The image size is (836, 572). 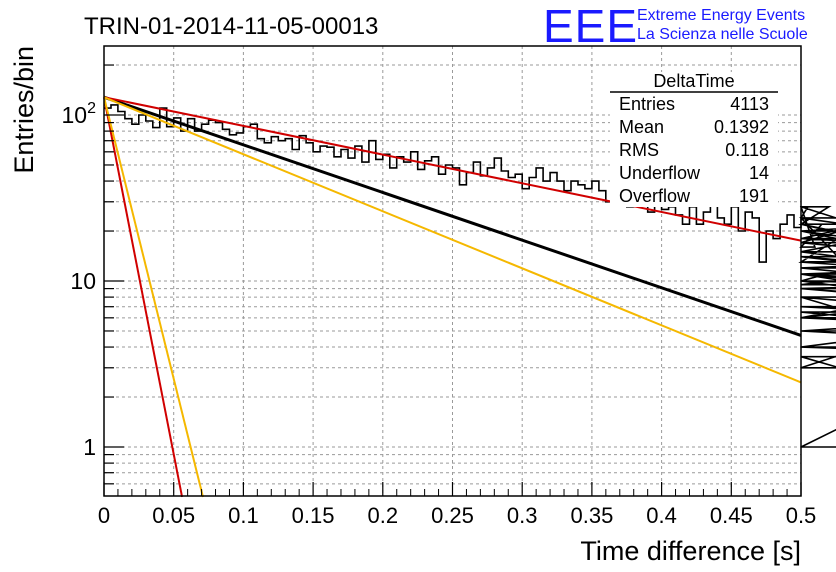 I want to click on x-tick-label: 0.25, so click(x=452, y=515).